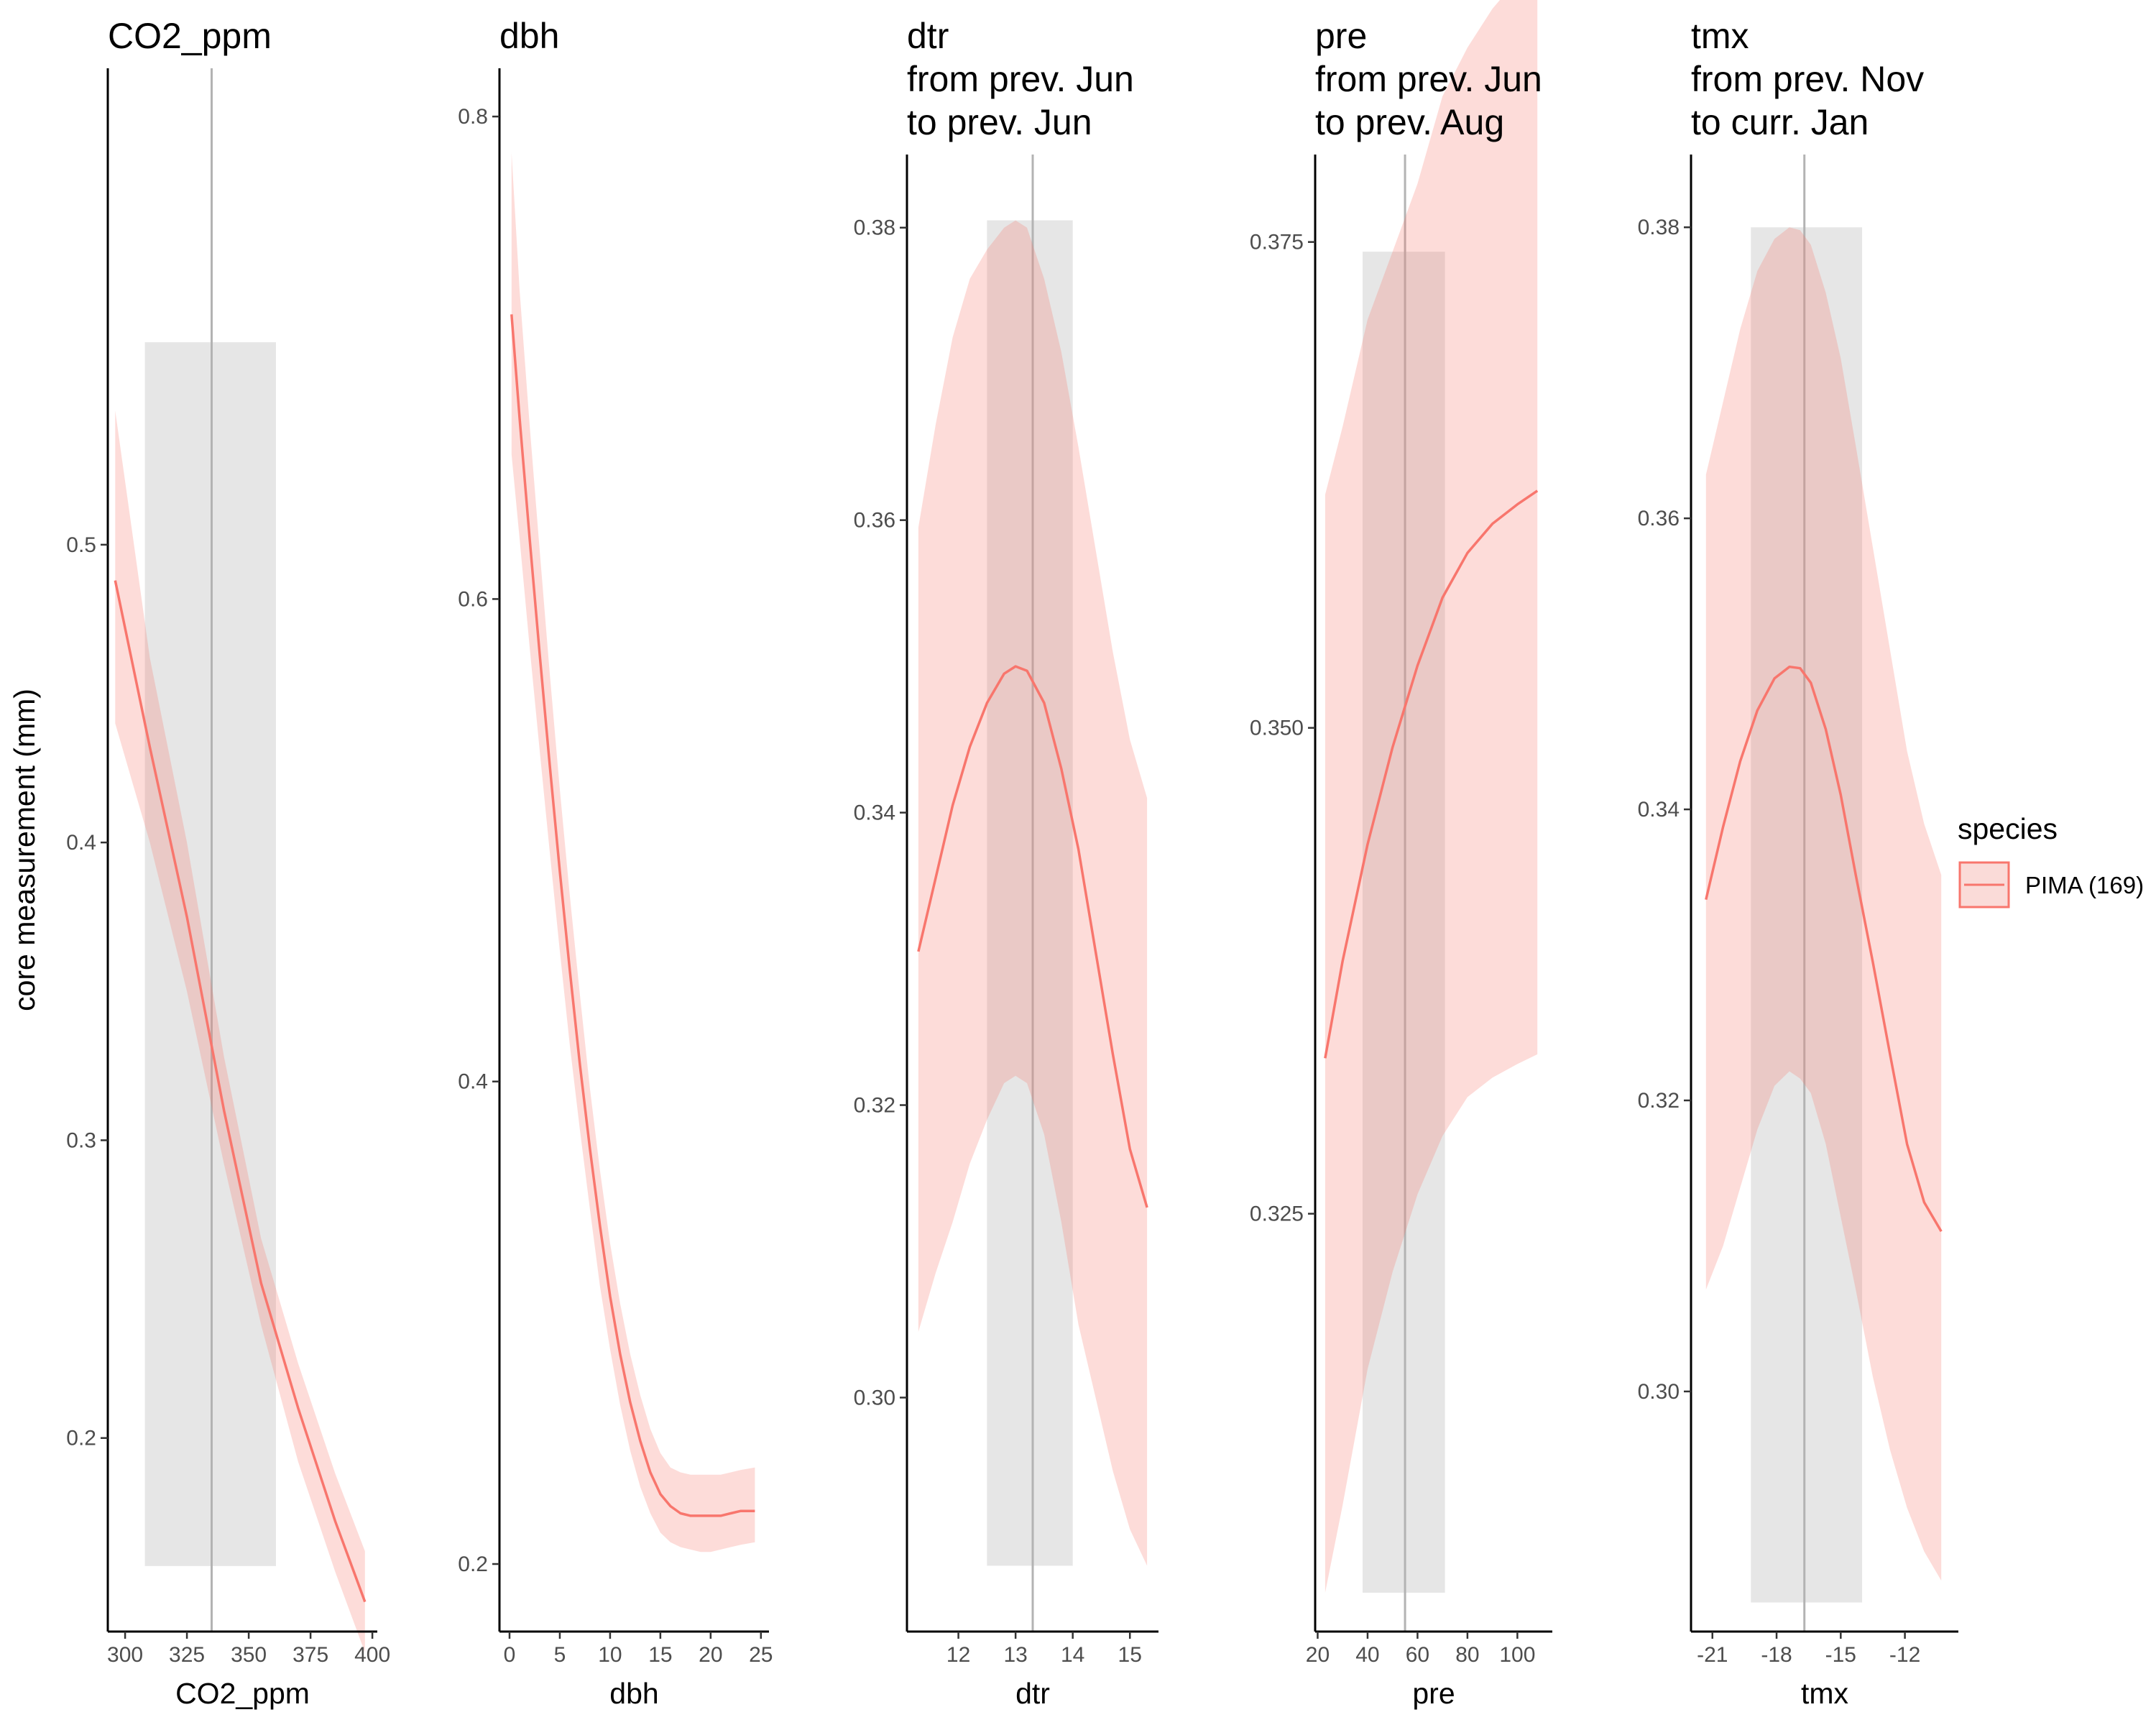 This screenshot has height=1725, width=2156. What do you see at coordinates (1277, 1214) in the screenshot?
I see `y-tick-label: 0.325` at bounding box center [1277, 1214].